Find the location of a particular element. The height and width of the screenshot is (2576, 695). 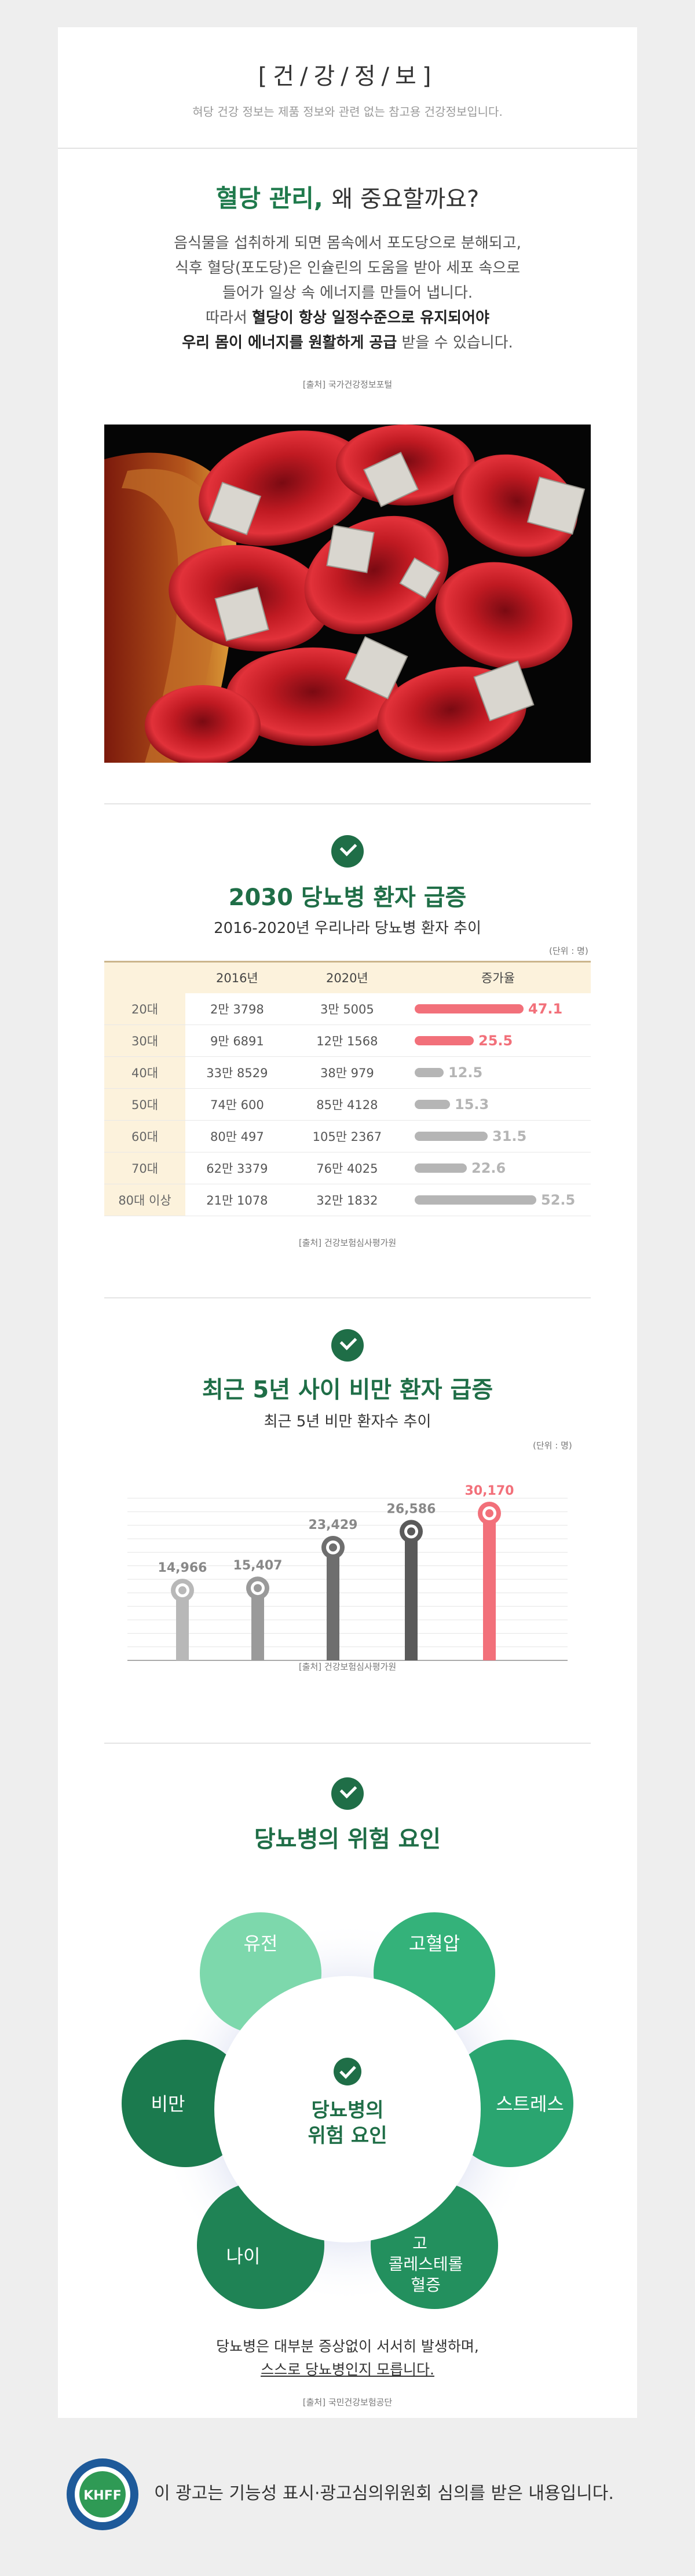

y2020-cell: 3만 5005 is located at coordinates (346, 1009).